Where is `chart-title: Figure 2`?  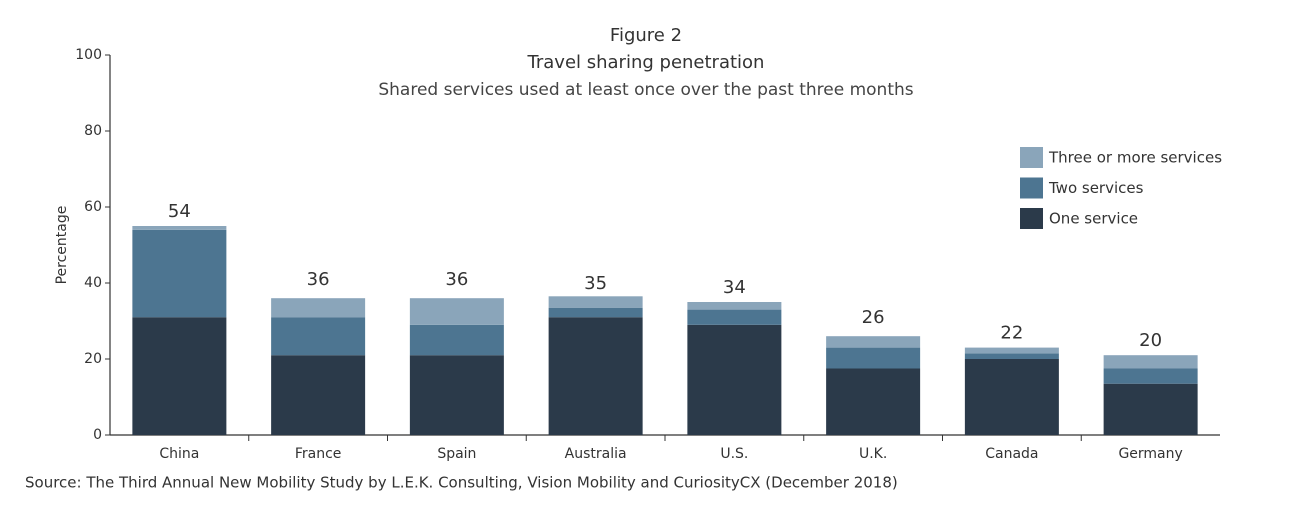
chart-title: Figure 2 is located at coordinates (646, 35).